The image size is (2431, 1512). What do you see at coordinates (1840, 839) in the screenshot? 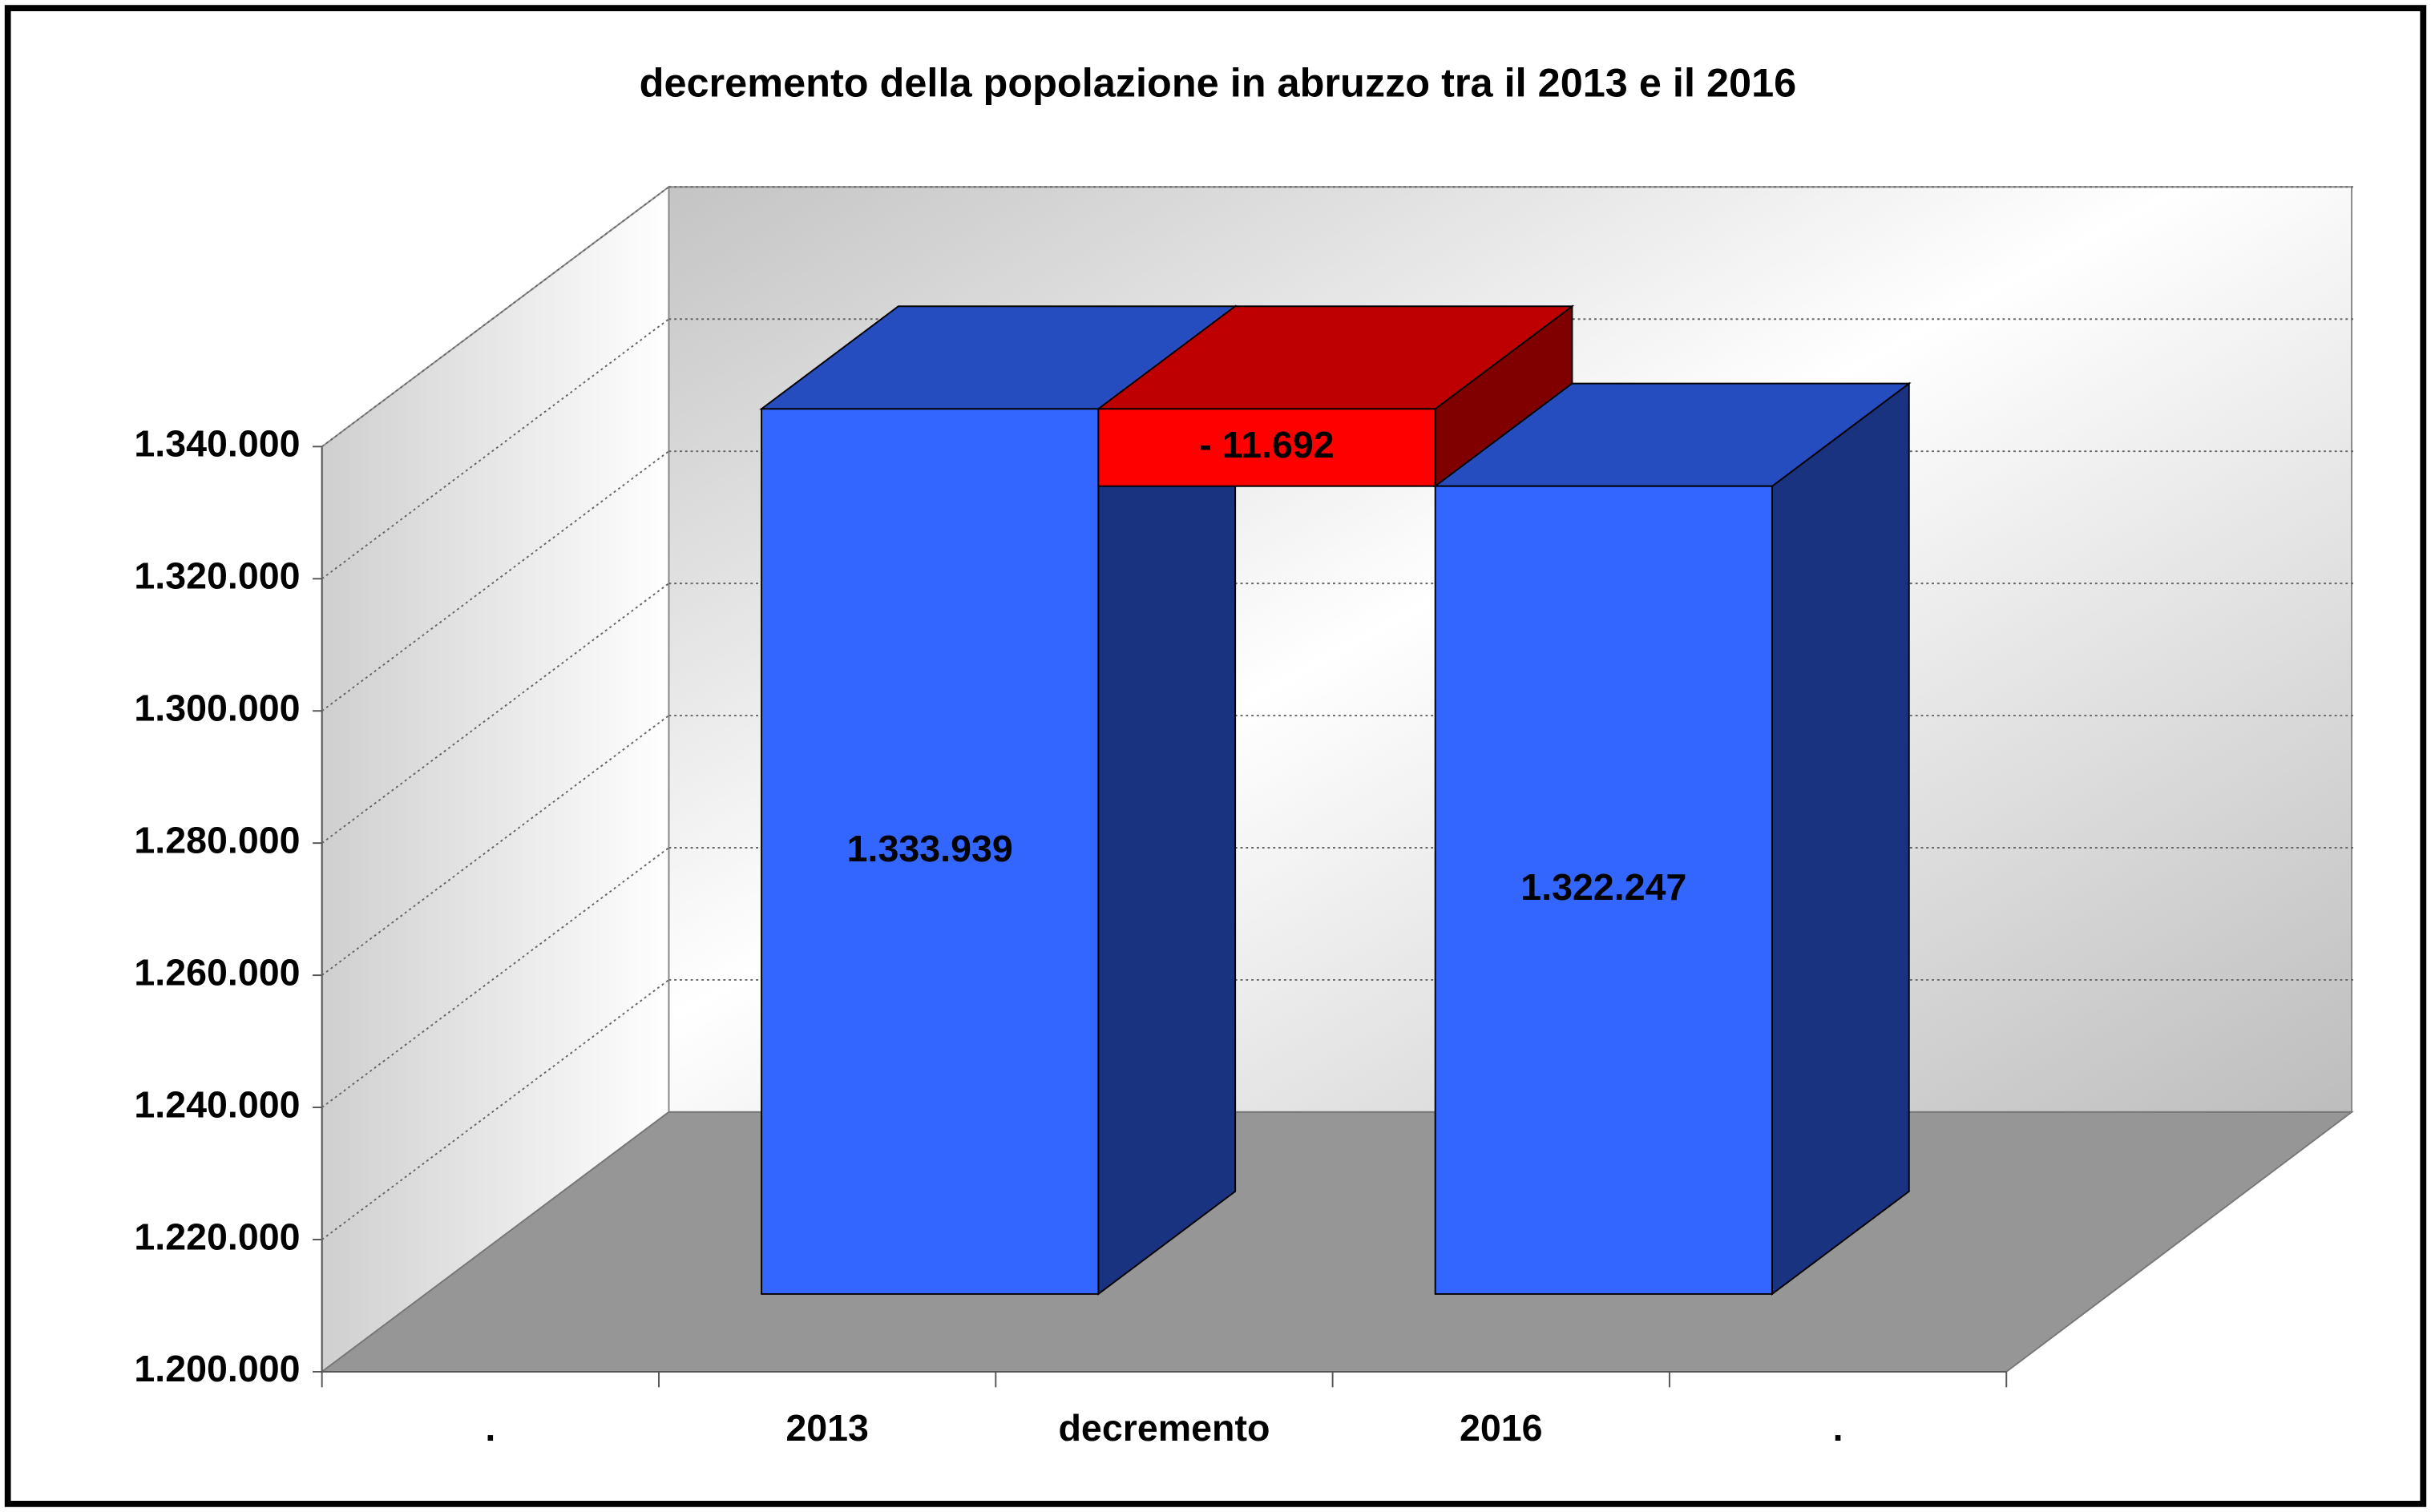
I see `bar-side` at bounding box center [1840, 839].